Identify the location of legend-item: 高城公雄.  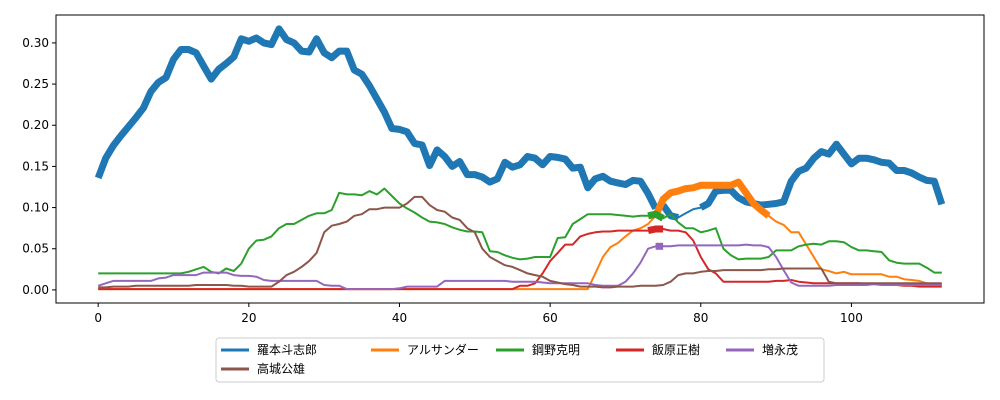
(263, 368).